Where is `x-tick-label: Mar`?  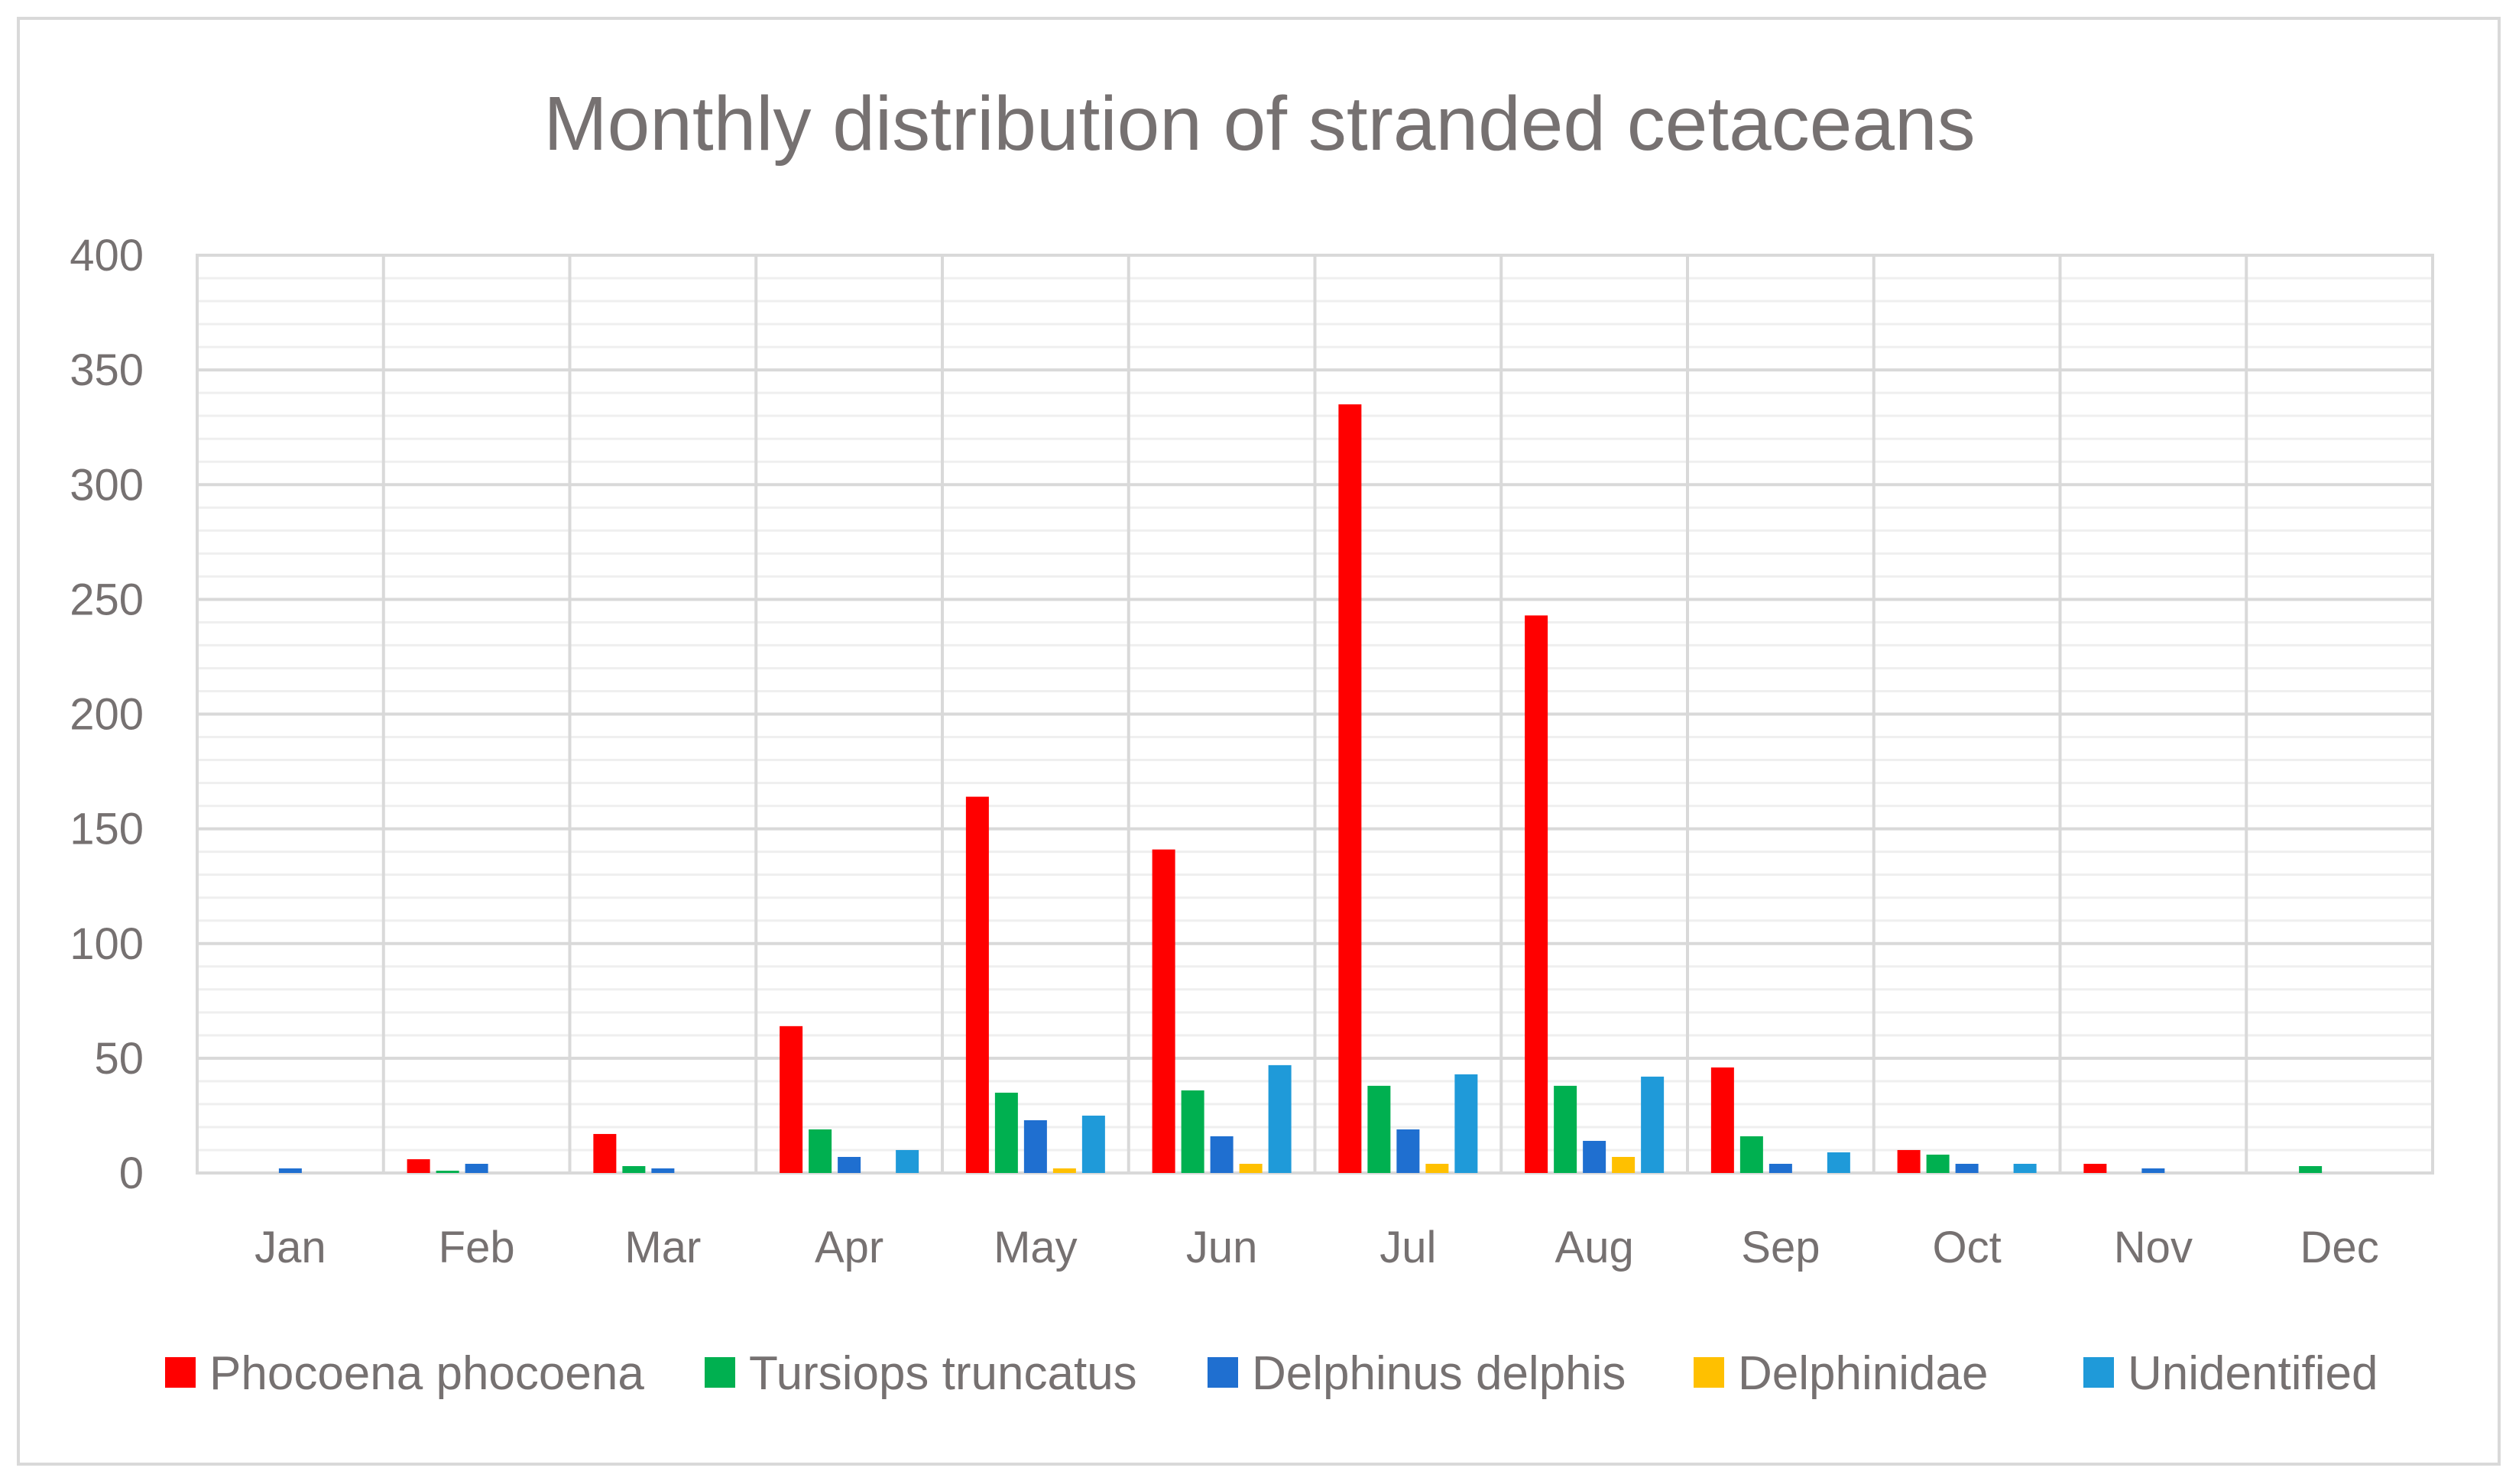 x-tick-label: Mar is located at coordinates (662, 1248).